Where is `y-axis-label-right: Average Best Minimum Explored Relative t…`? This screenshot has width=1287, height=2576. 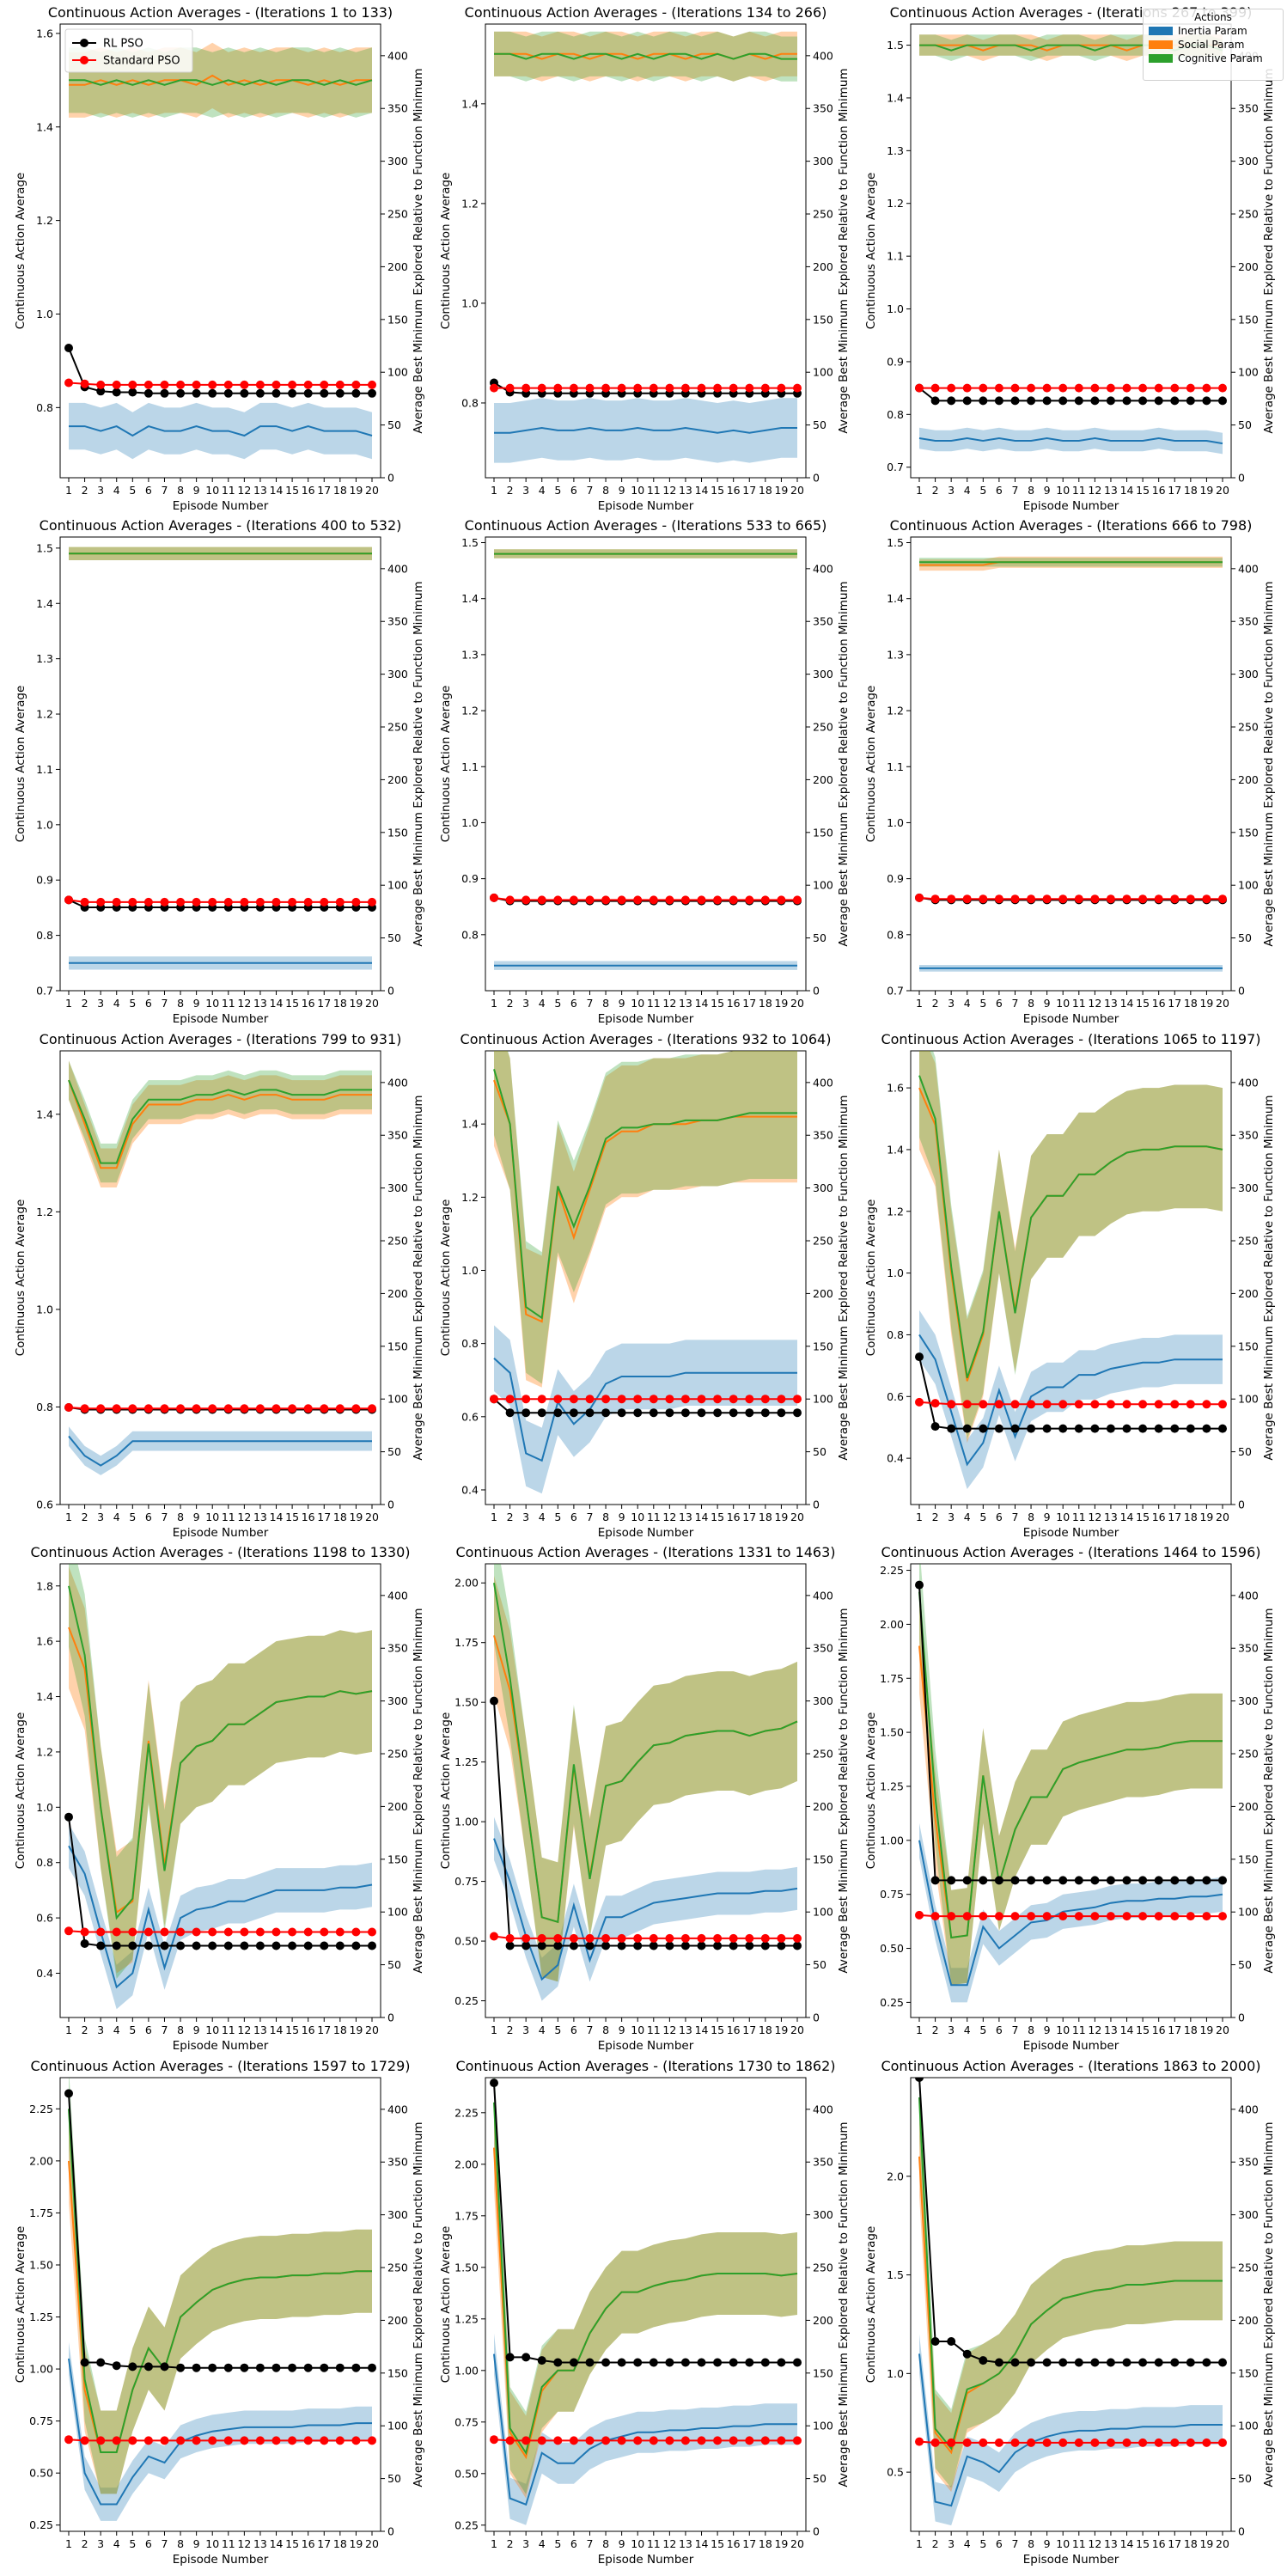 y-axis-label-right: Average Best Minimum Explored Relative t… is located at coordinates (1269, 763).